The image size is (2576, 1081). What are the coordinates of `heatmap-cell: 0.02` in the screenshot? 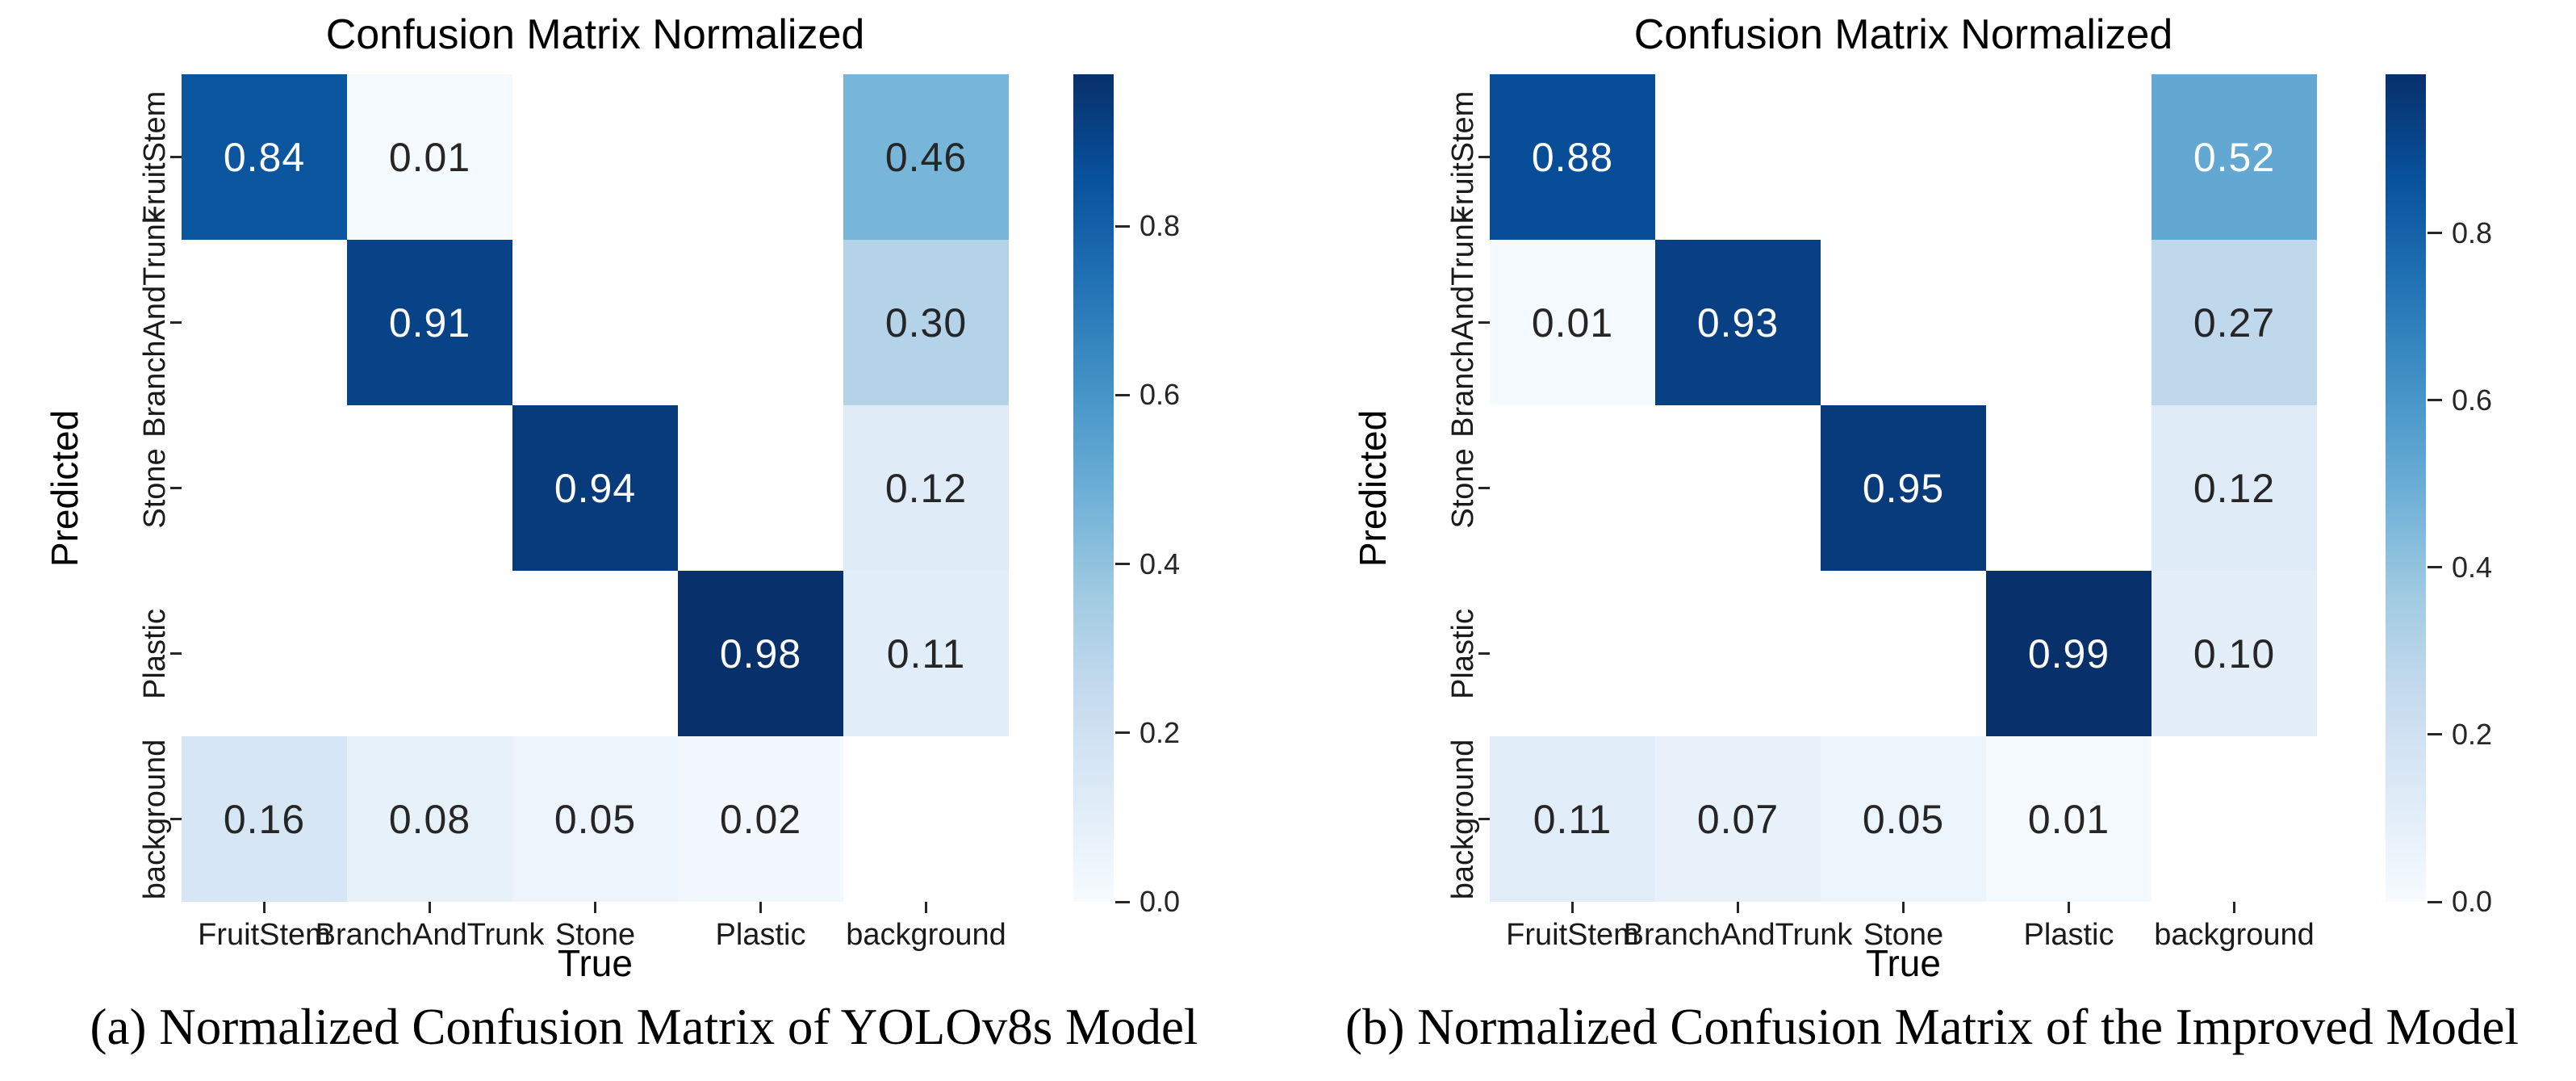 It's located at (760, 819).